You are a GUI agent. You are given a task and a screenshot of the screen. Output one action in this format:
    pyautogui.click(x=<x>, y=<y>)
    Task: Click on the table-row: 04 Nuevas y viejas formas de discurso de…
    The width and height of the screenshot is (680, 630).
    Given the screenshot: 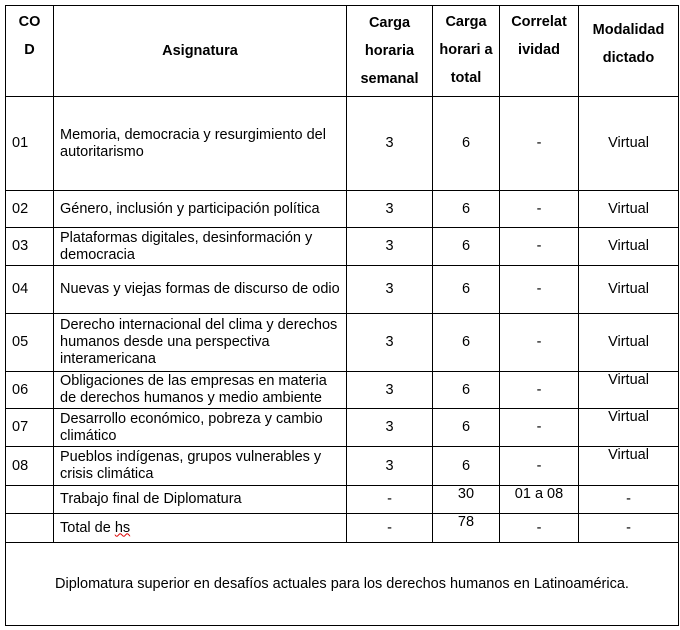 What is the action you would take?
    pyautogui.click(x=342, y=289)
    